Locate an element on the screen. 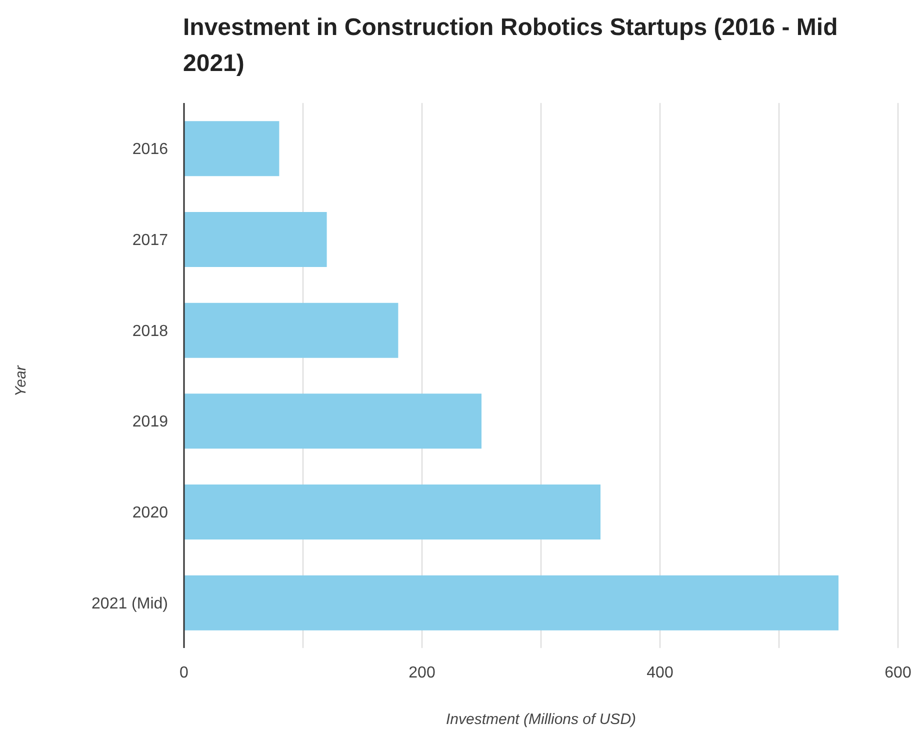  x-tick-label: 600 is located at coordinates (898, 673).